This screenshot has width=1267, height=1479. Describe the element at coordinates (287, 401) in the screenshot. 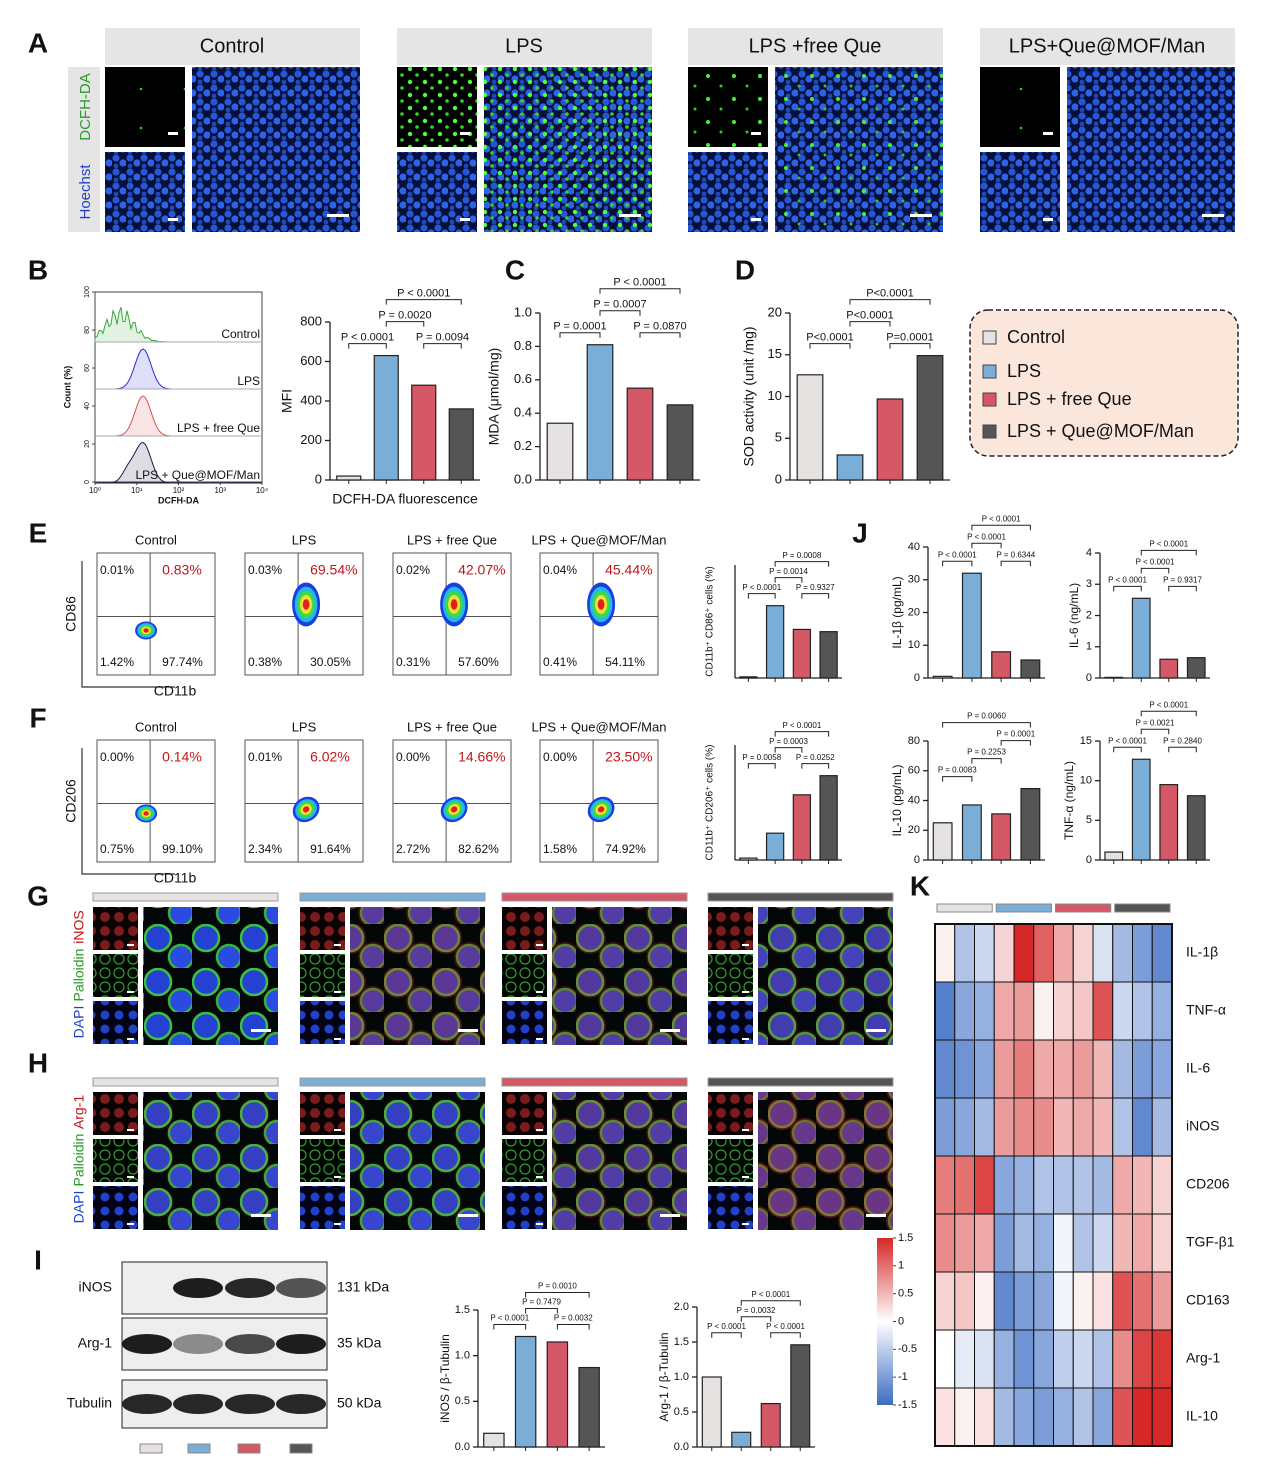

I see `y-axis-label: MFI` at that location.